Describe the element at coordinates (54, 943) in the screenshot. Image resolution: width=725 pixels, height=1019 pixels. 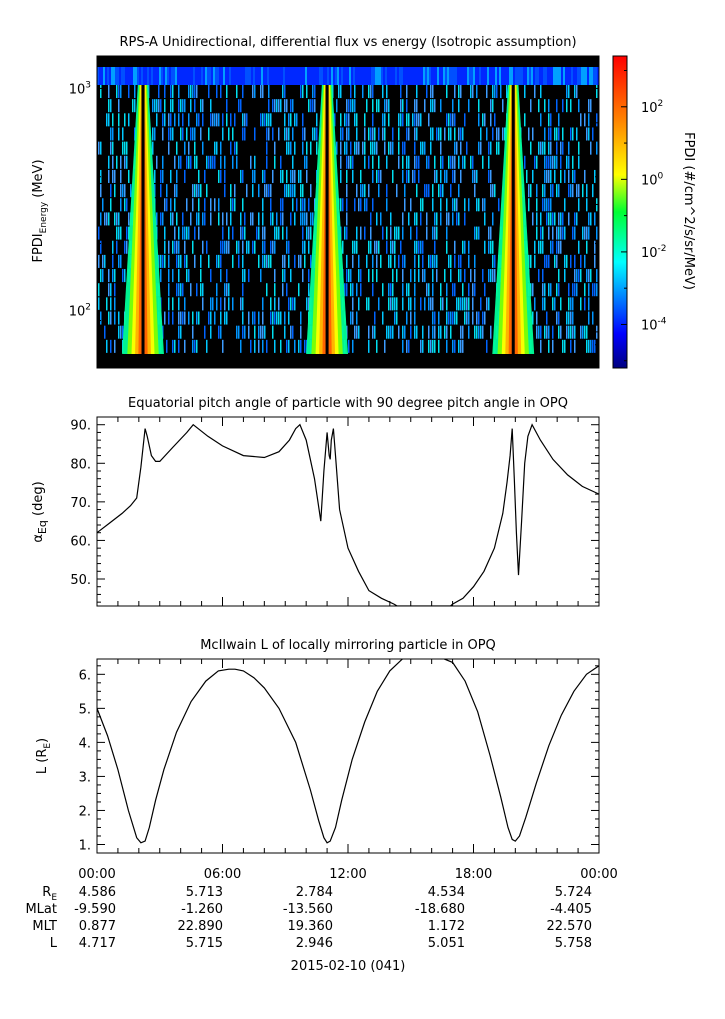
I see `row-label: L` at that location.